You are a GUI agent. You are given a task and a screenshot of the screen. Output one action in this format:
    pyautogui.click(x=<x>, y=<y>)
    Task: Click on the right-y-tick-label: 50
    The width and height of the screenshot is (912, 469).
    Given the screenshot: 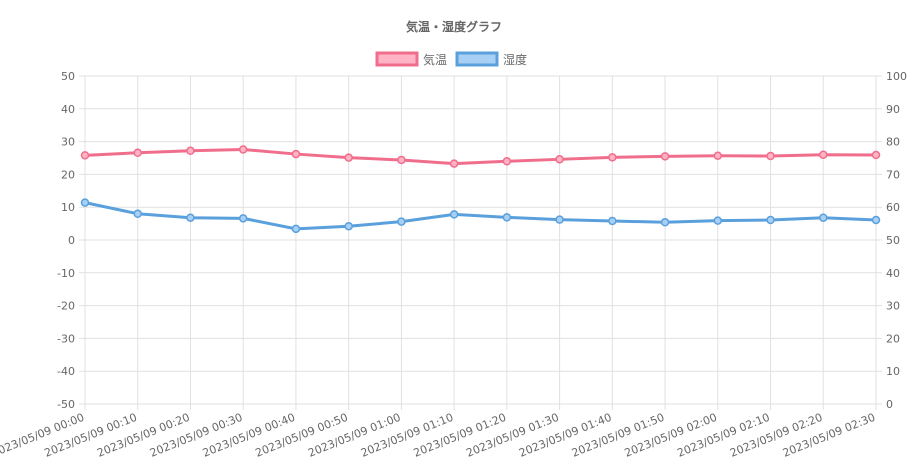 What is the action you would take?
    pyautogui.click(x=893, y=240)
    